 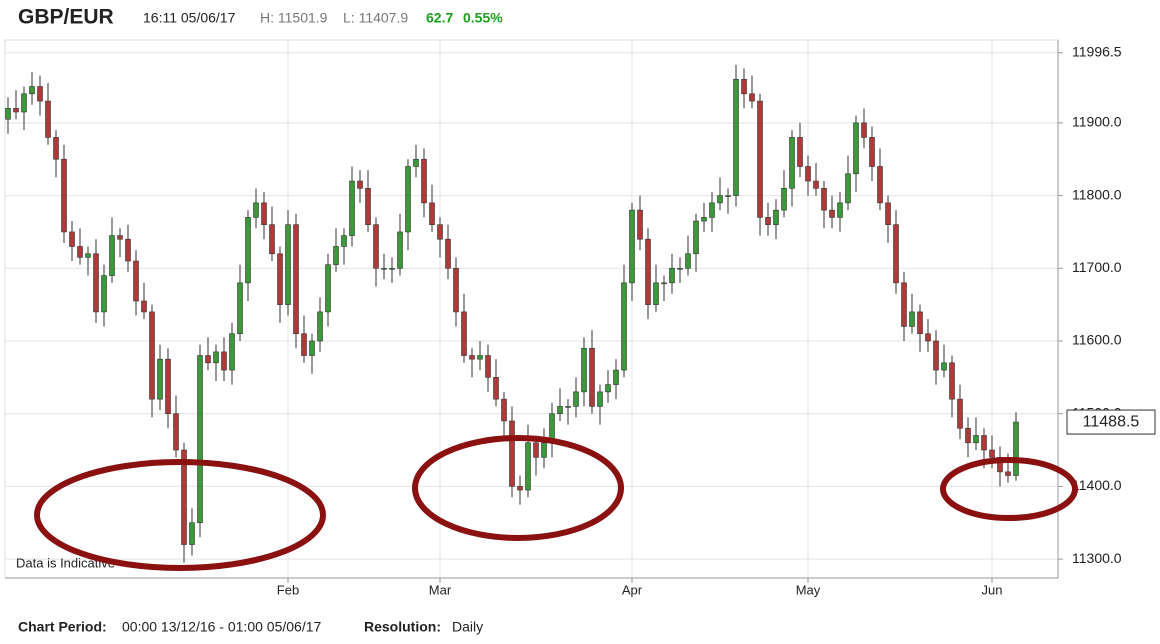 I want to click on y-tick-label: 11300.0, so click(x=1097, y=558).